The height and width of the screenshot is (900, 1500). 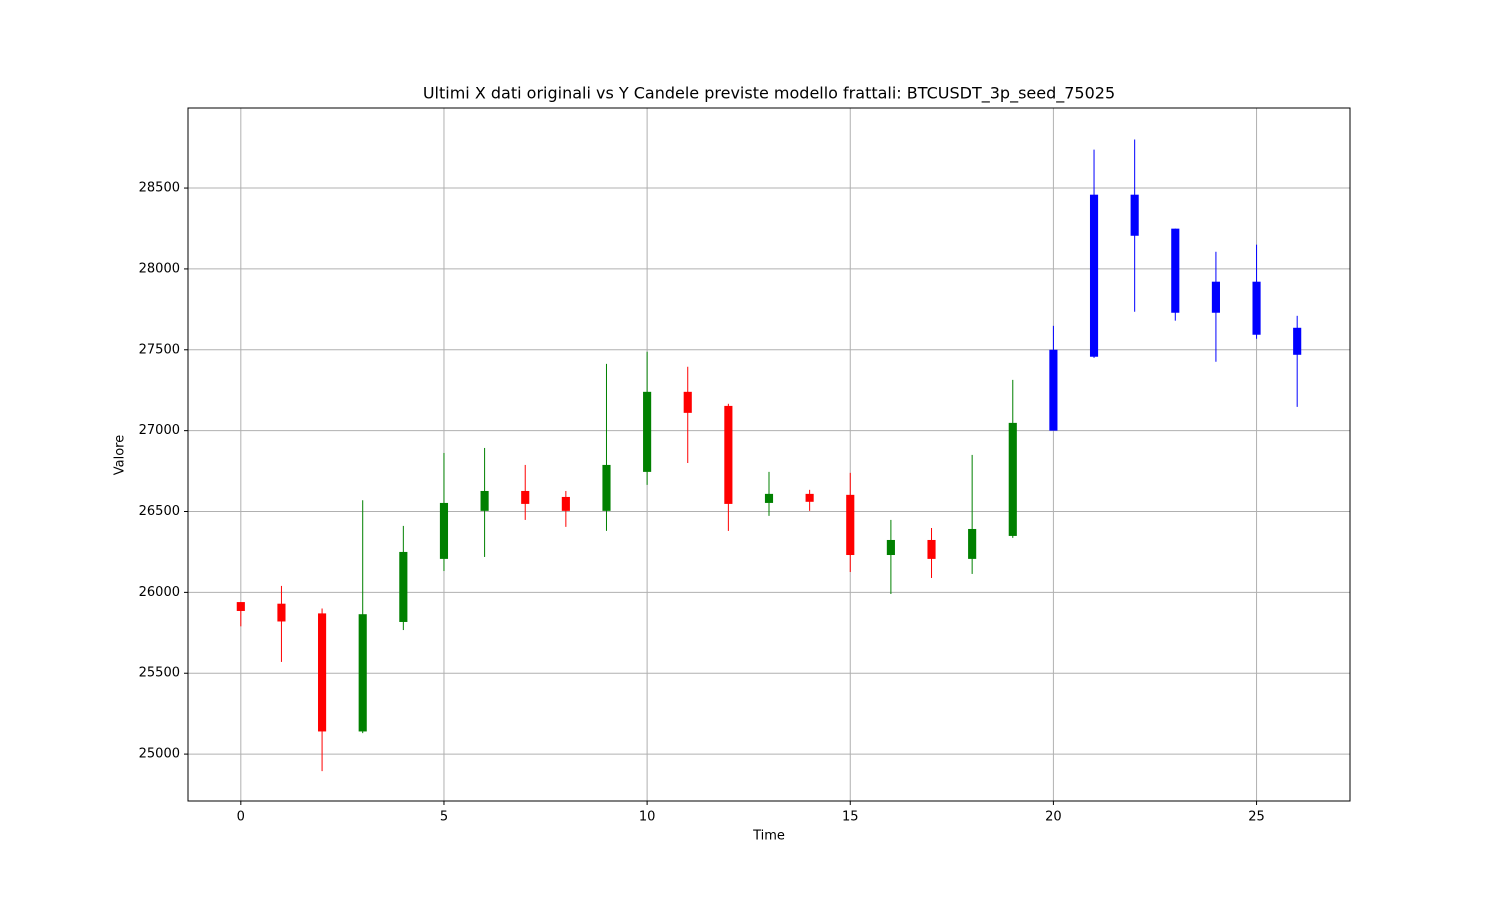 What do you see at coordinates (1256, 817) in the screenshot?
I see `x-tick-label: 25` at bounding box center [1256, 817].